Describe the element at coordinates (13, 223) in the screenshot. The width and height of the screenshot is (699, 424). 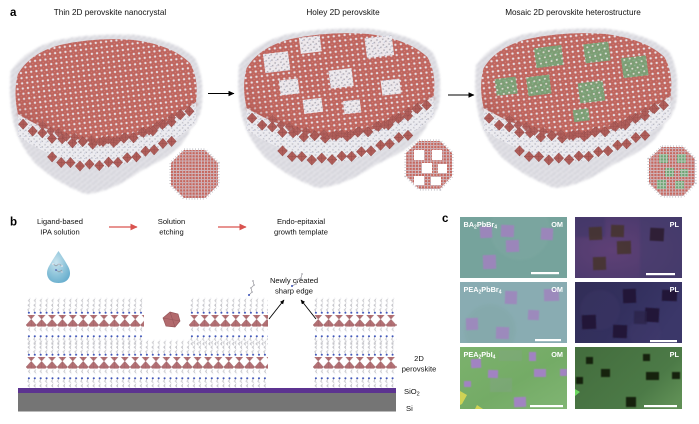
I see `svg-text: b` at that location.